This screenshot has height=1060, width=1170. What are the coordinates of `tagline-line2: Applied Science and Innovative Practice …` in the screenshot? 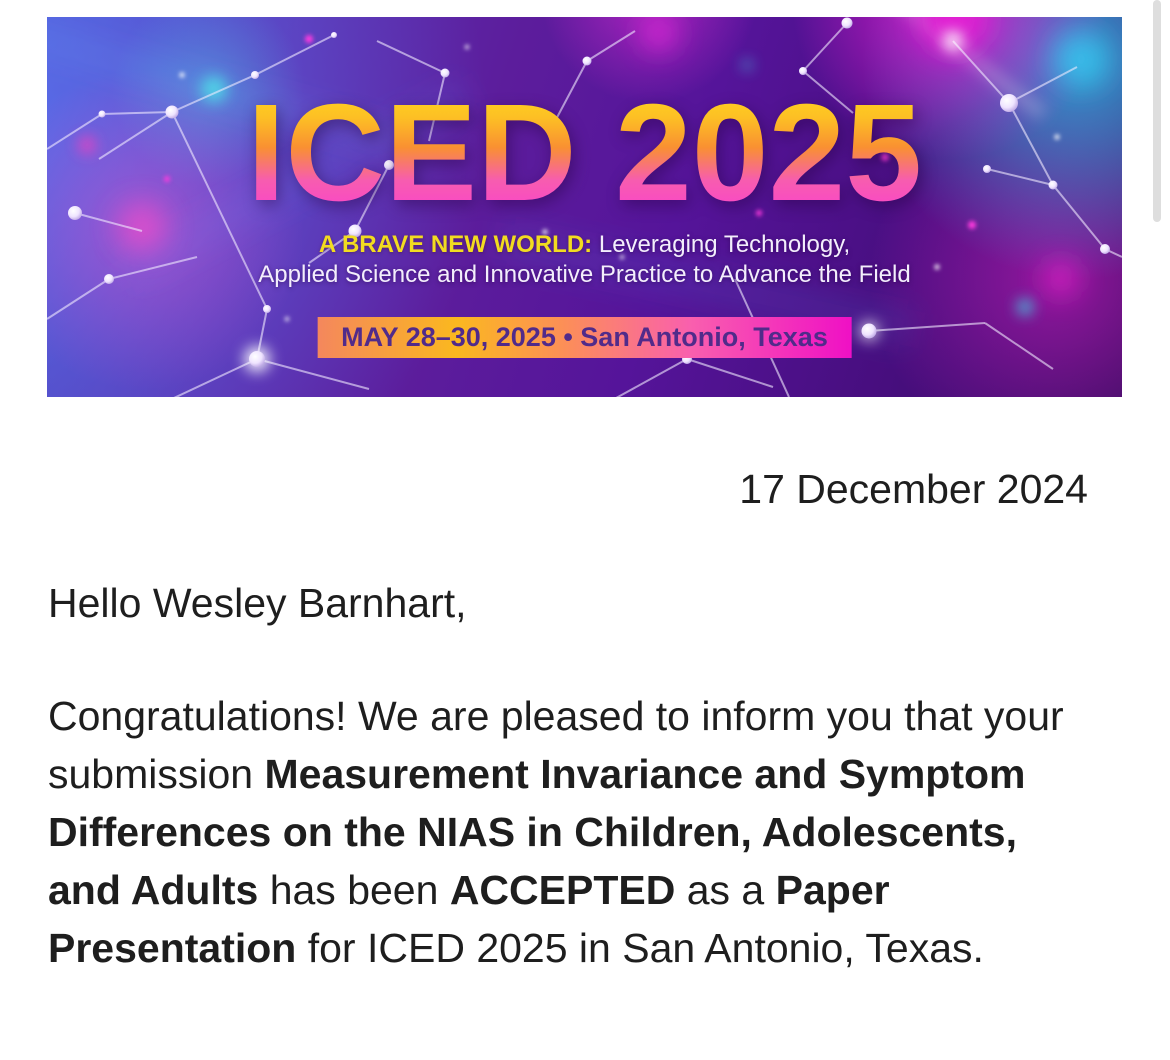 It's located at (584, 274).